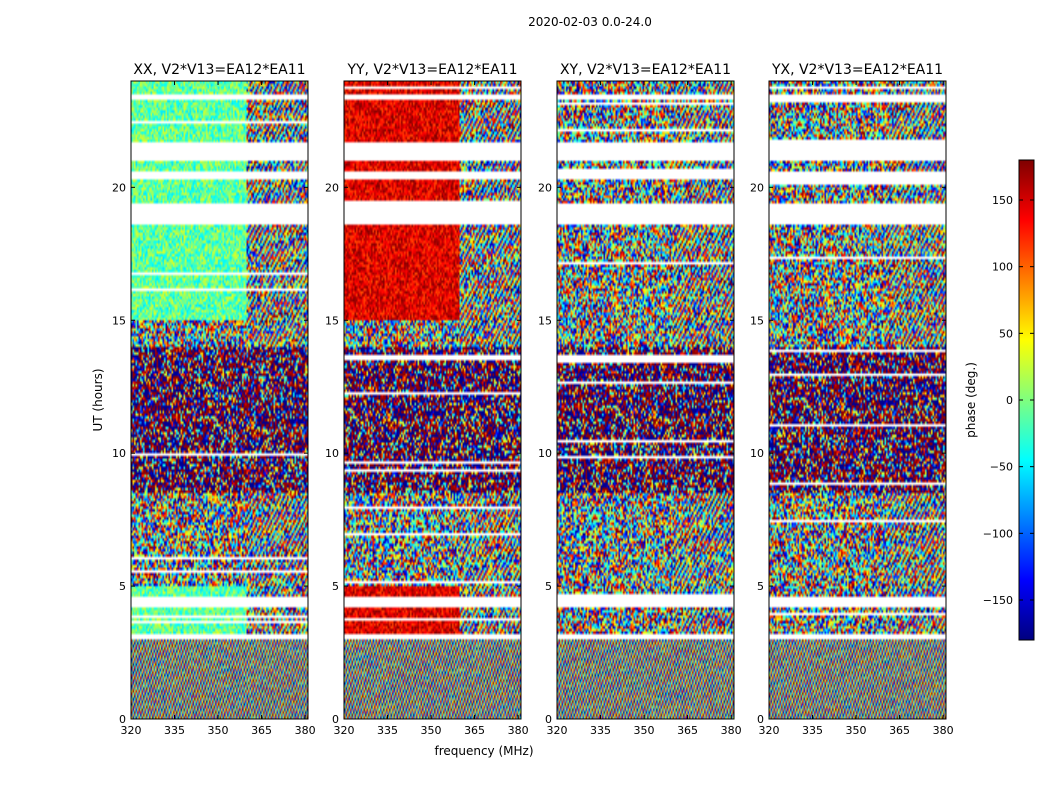 This screenshot has height=800, width=1050. I want to click on y-axis-label: UT (hours), so click(98, 399).